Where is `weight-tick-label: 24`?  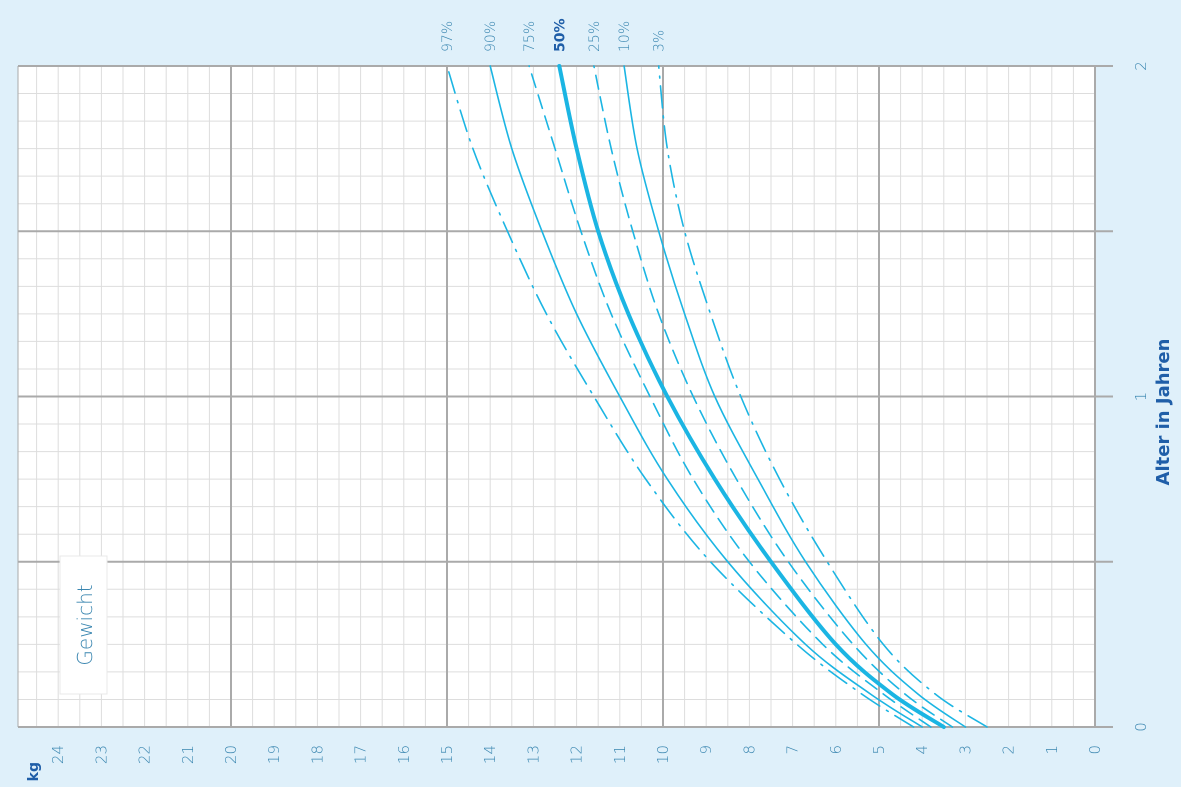
weight-tick-label: 24 is located at coordinates (58, 754).